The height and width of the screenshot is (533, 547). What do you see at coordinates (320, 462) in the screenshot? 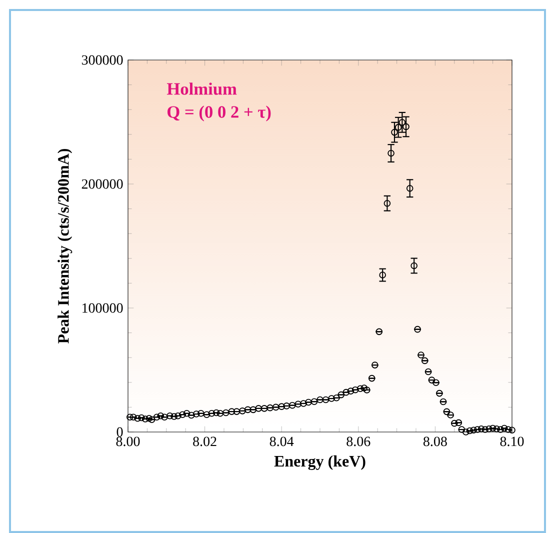
I see `x-axis-title: Energy (keV)` at bounding box center [320, 462].